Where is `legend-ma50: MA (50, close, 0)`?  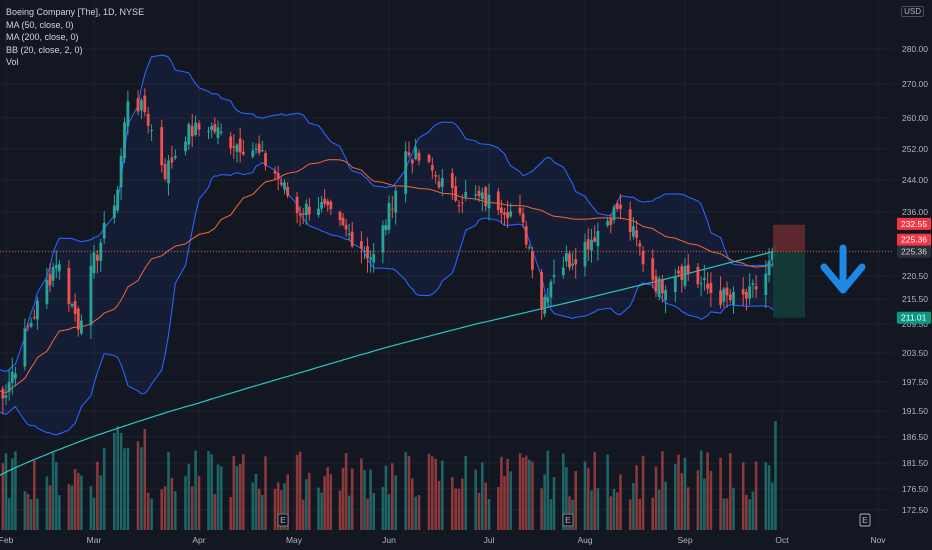
legend-ma50: MA (50, close, 0) is located at coordinates (40, 24).